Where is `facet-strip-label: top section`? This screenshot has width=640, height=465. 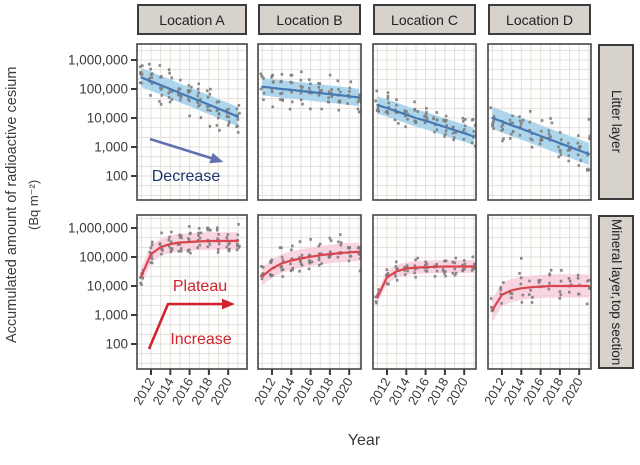
facet-strip-label: top section is located at coordinates (616, 332).